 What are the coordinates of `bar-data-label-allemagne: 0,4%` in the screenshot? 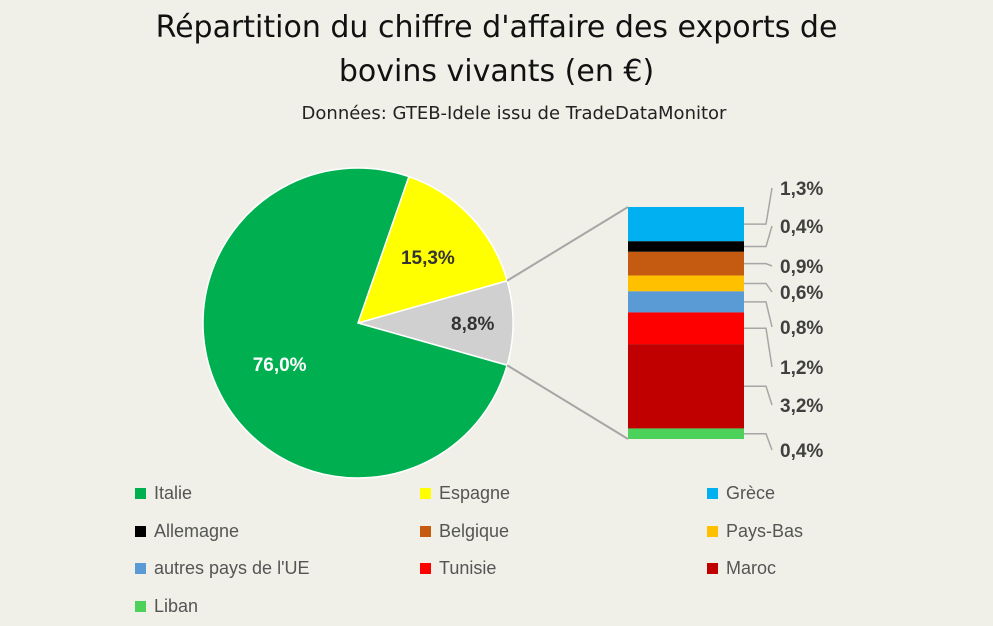 It's located at (801, 227).